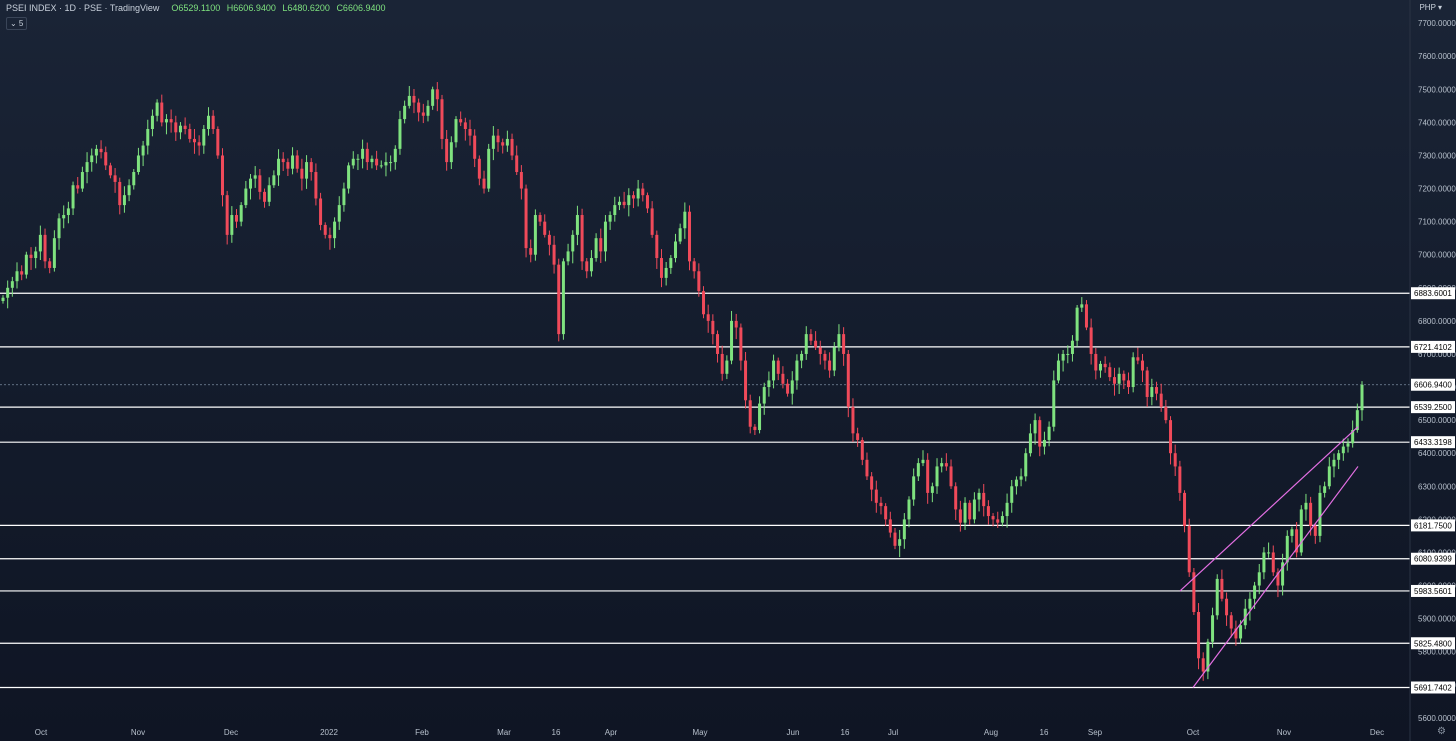 This screenshot has height=741, width=1456. Describe the element at coordinates (1433, 687) in the screenshot. I see `level-label: 5691.7402` at that location.